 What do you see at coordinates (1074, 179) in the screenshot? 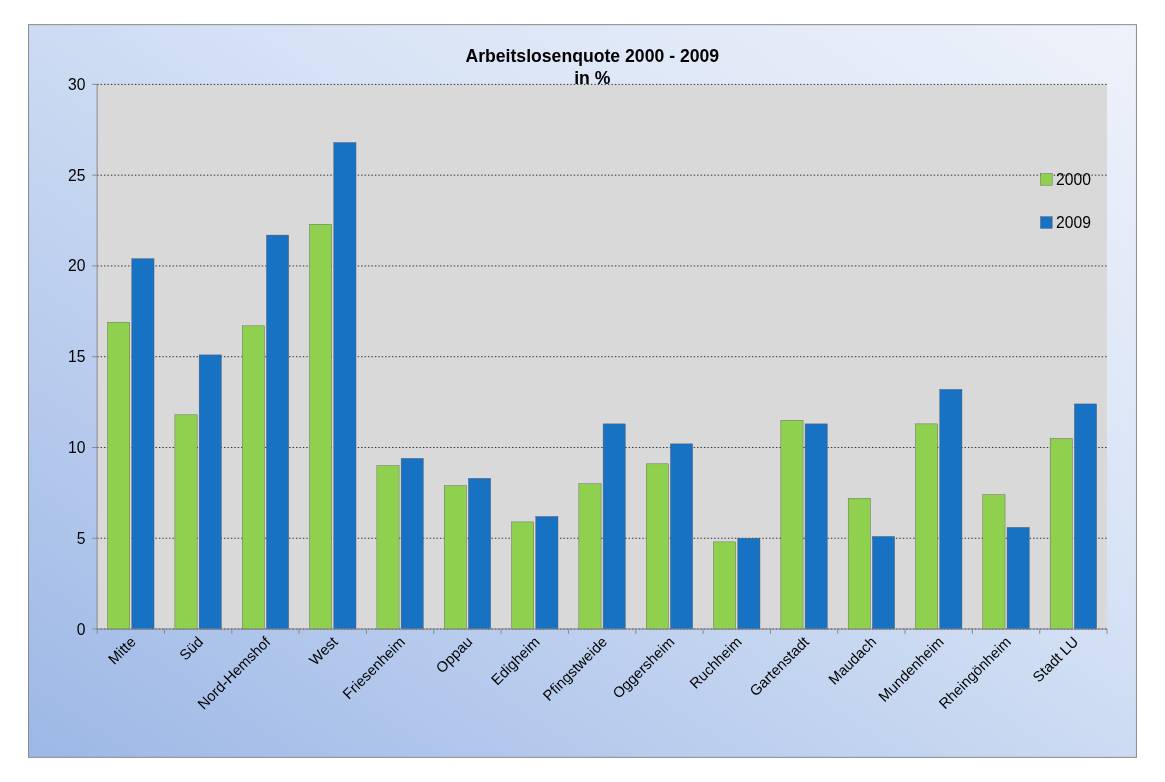
I see `legend-label: 2000` at bounding box center [1074, 179].